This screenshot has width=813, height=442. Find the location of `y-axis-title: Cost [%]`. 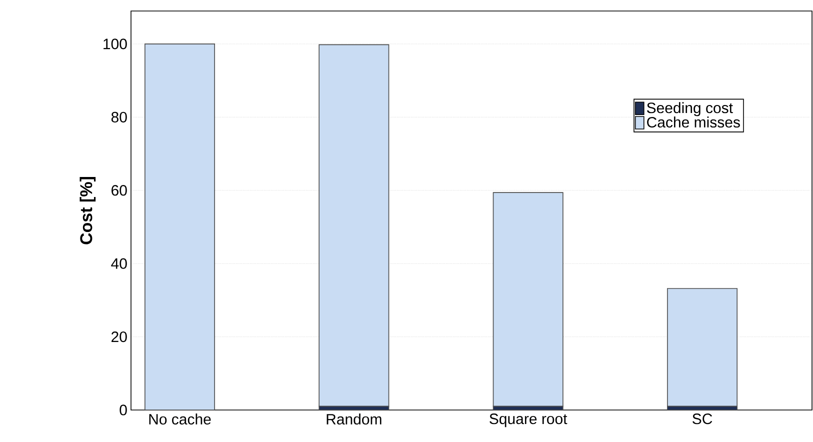

y-axis-title: Cost [%] is located at coordinates (88, 210).